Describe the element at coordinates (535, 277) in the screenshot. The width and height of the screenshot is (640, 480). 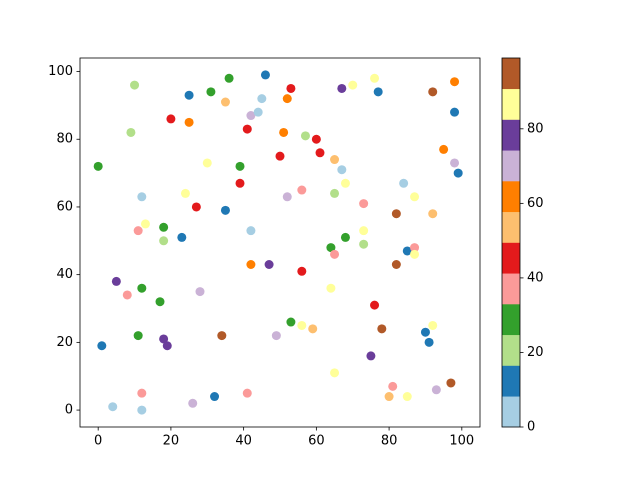
I see `colorbar-tick-label: 40` at that location.